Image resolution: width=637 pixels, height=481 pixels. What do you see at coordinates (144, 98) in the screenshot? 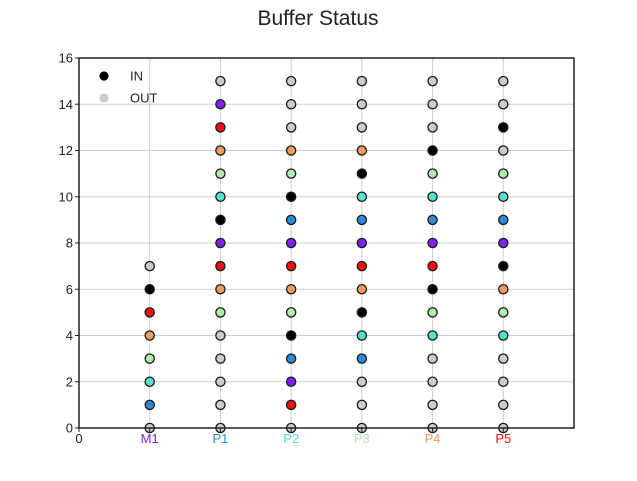
I see `legend-label: OUT` at bounding box center [144, 98].